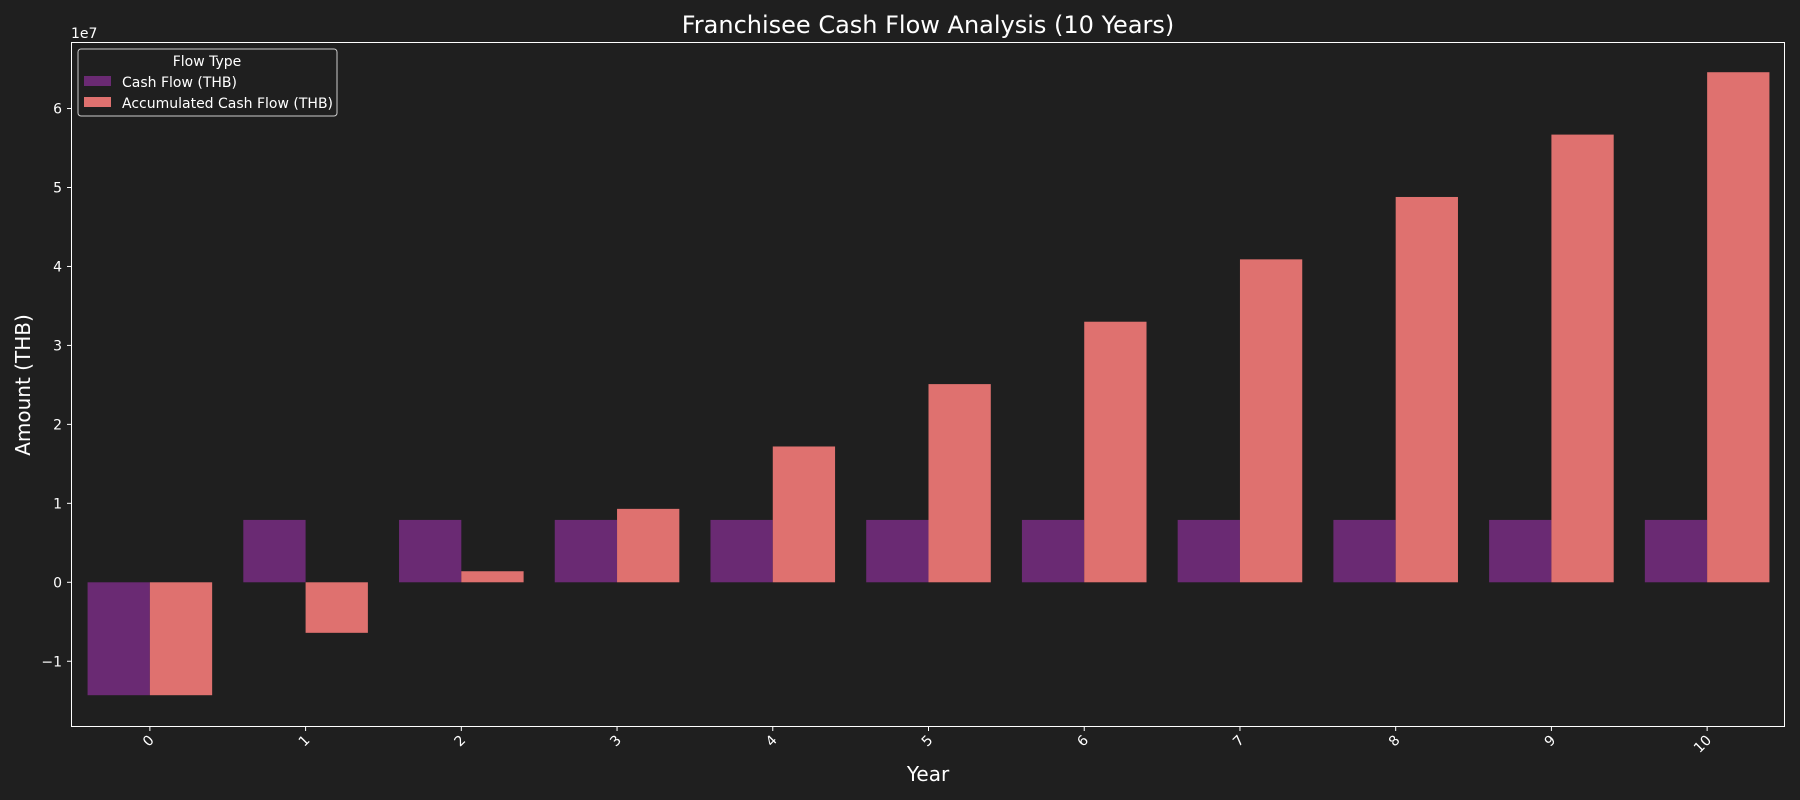  Describe the element at coordinates (56, 386) in the screenshot. I see `y-axis-ticks: −1 0 1 2 3 4 5 6` at that location.